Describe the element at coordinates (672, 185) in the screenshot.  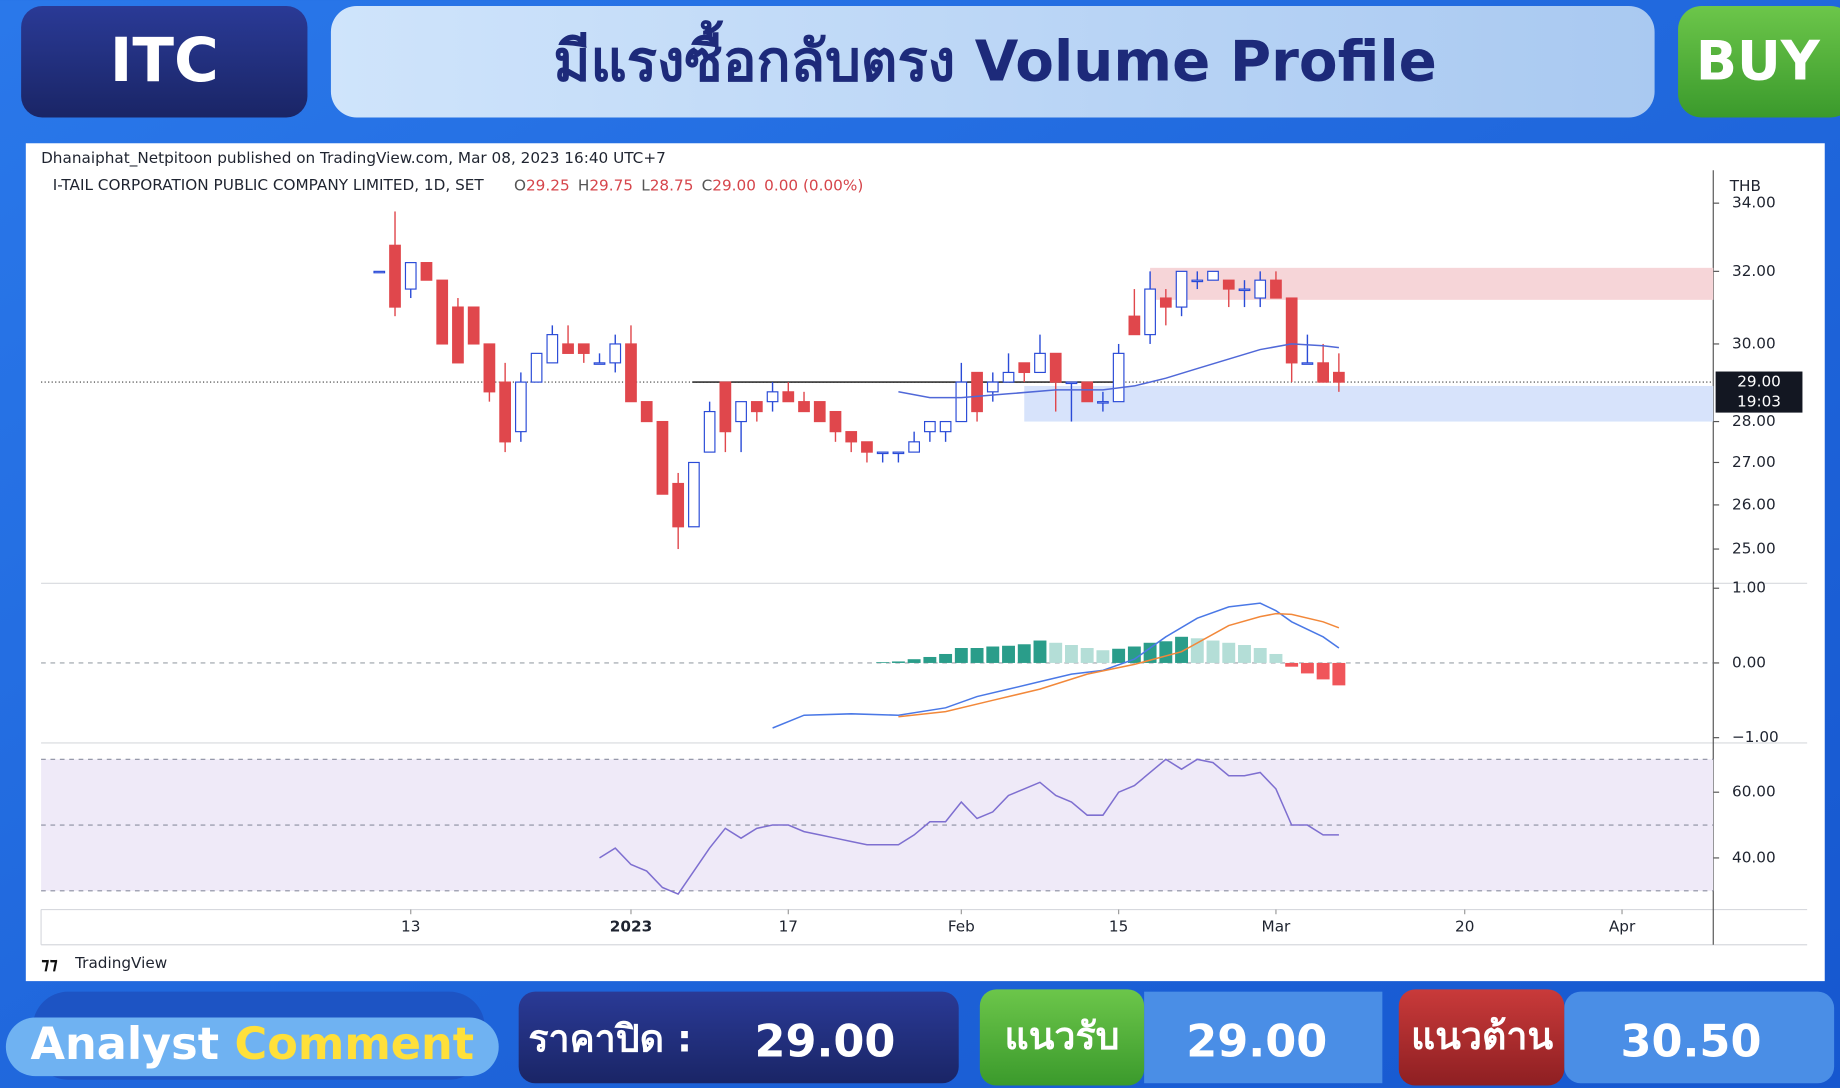
I see `ohlc-value: 28.75` at that location.